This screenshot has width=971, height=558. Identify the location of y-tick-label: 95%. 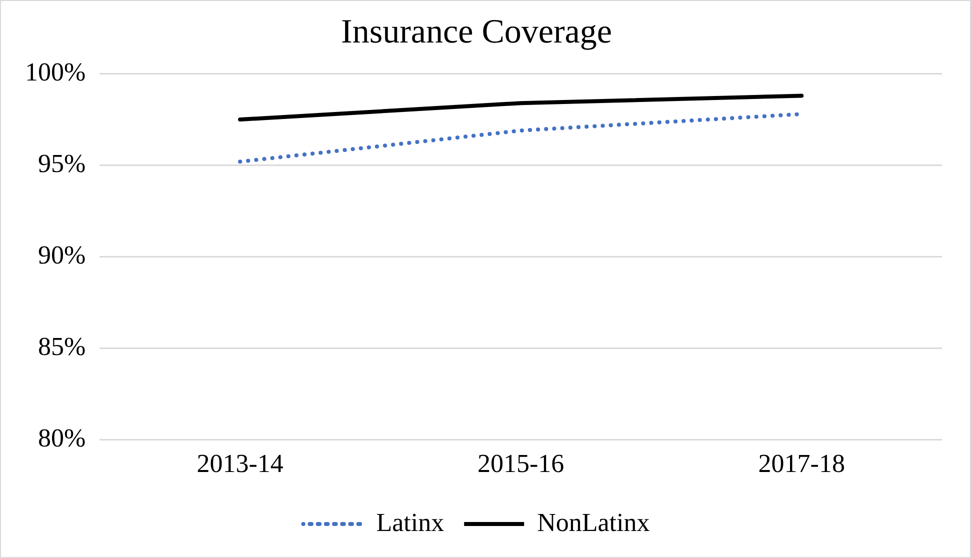
(62, 163).